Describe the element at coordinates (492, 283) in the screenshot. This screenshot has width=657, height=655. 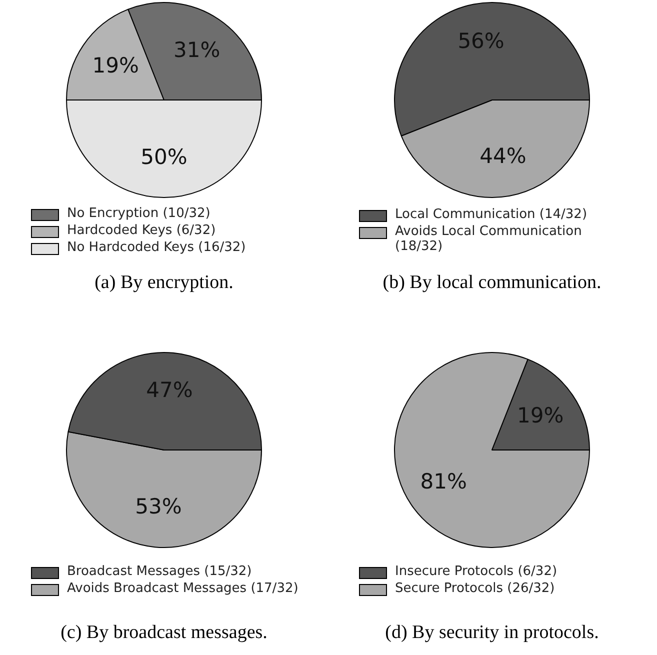
I see `text: (b) By local communication.` at that location.